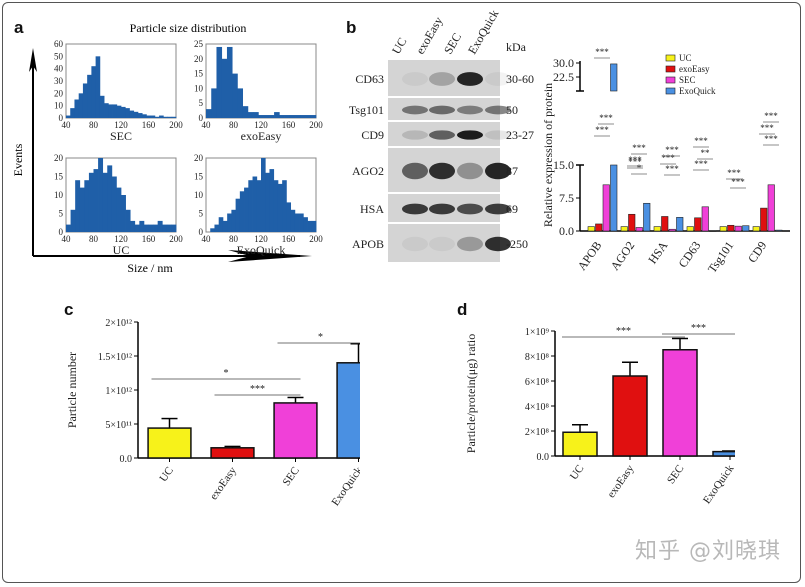 The height and width of the screenshot is (587, 805). I want to click on y-tick-label: 25, so click(199, 44).